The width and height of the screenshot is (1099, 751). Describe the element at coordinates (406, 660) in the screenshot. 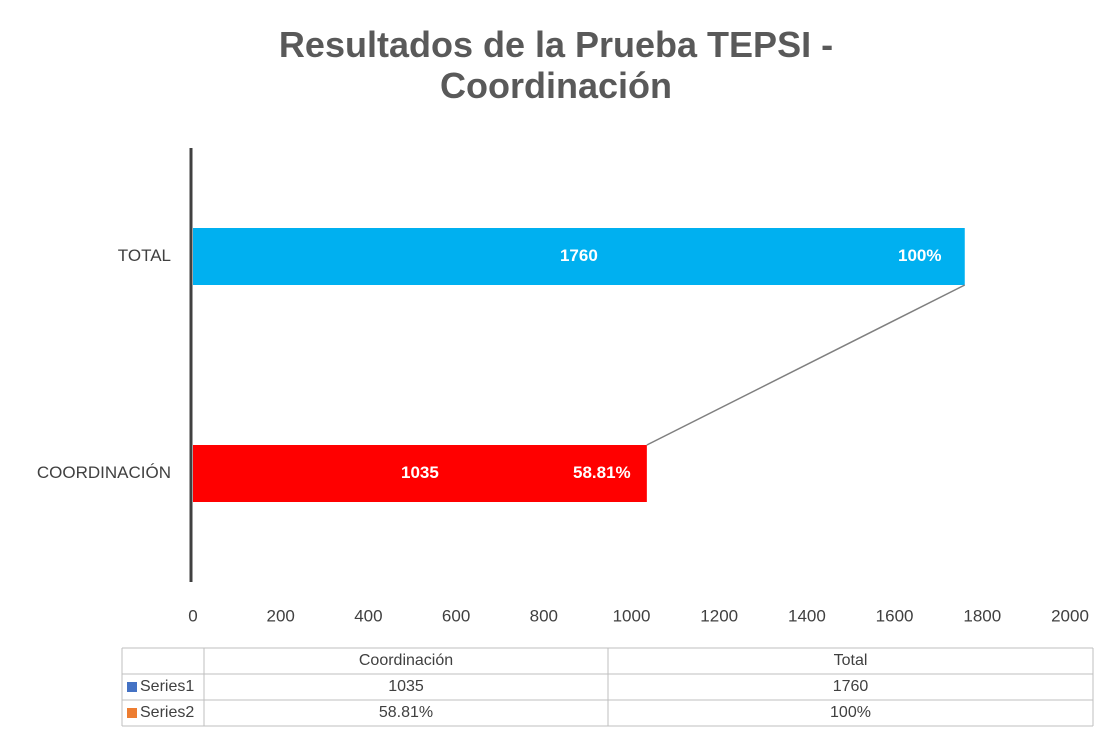

I see `table-header: Coordinación` at that location.